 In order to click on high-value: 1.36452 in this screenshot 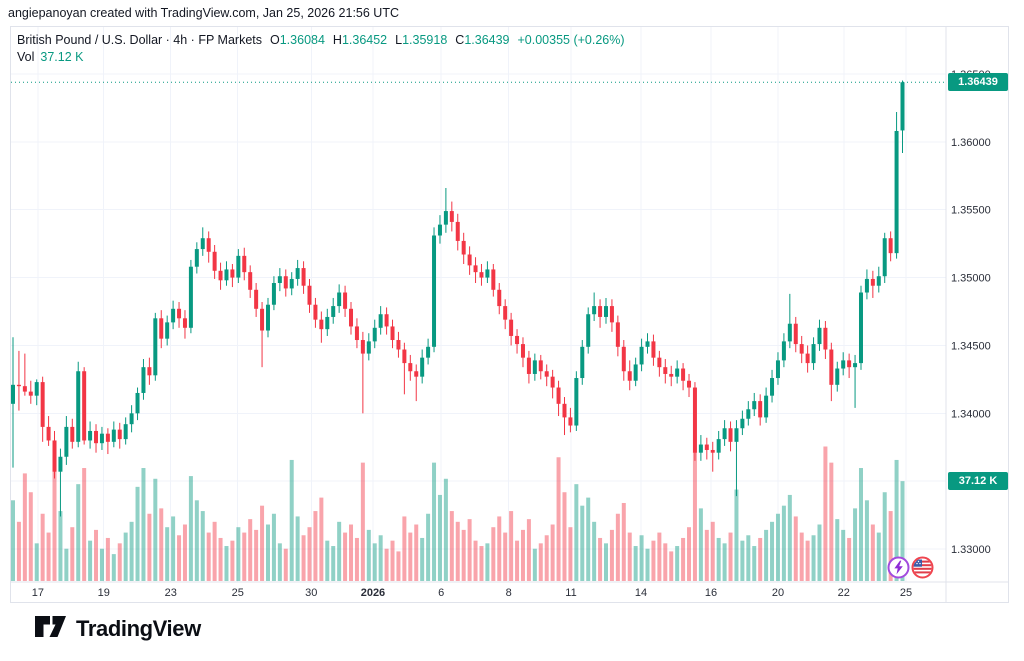, I will do `click(364, 40)`.